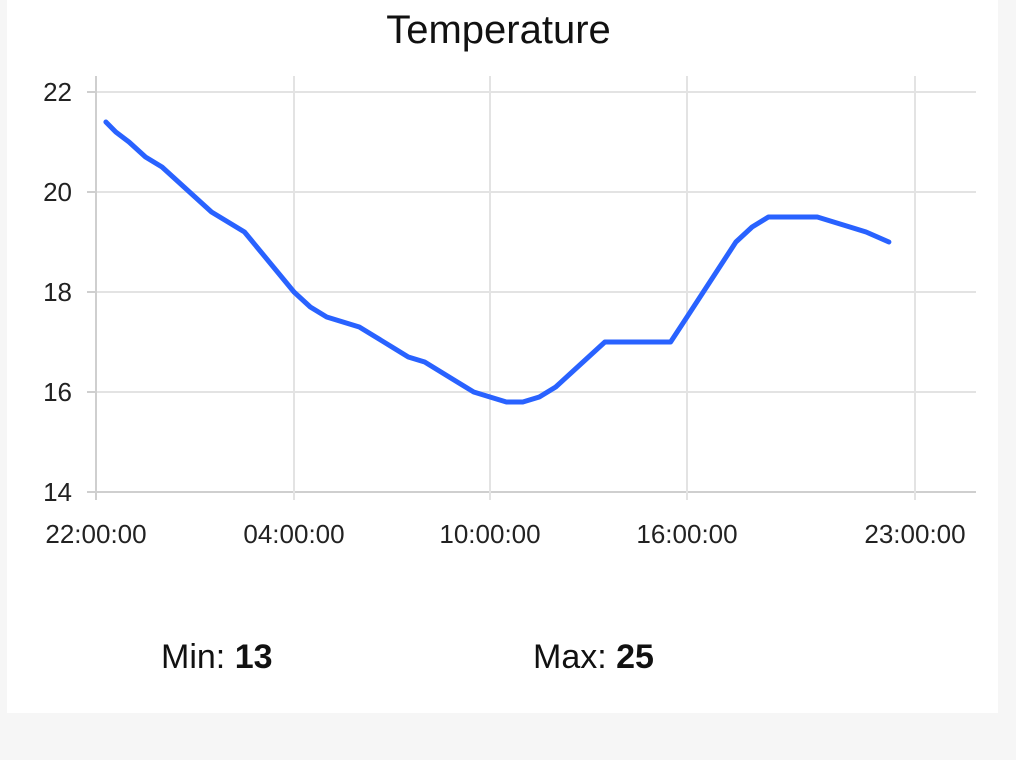  I want to click on y-tick-label: 18, so click(57, 292).